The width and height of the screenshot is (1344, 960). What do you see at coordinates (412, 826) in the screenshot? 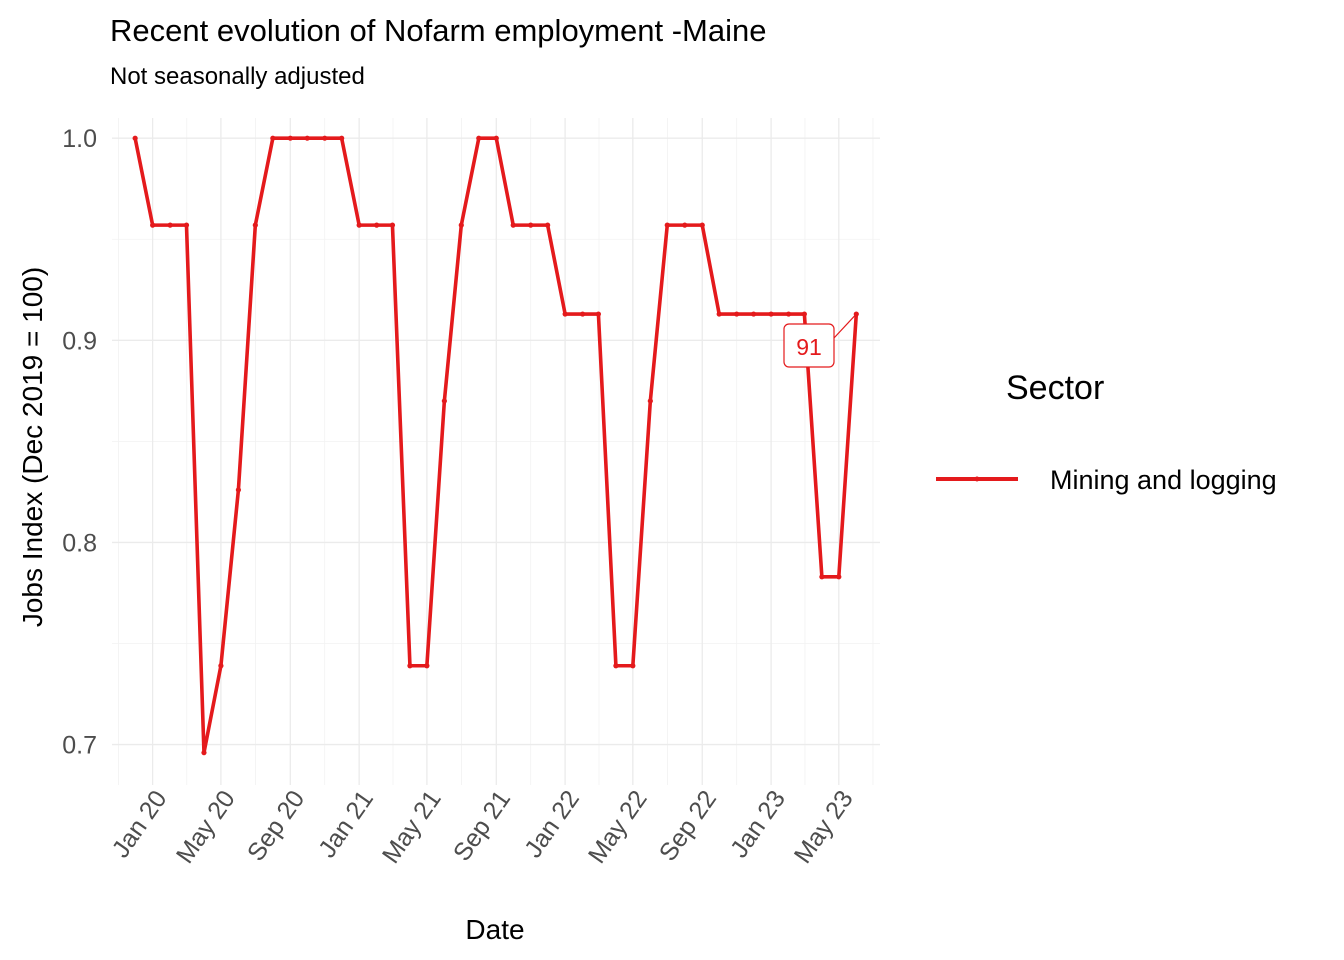
I see `x-tick-label: May 21` at bounding box center [412, 826].